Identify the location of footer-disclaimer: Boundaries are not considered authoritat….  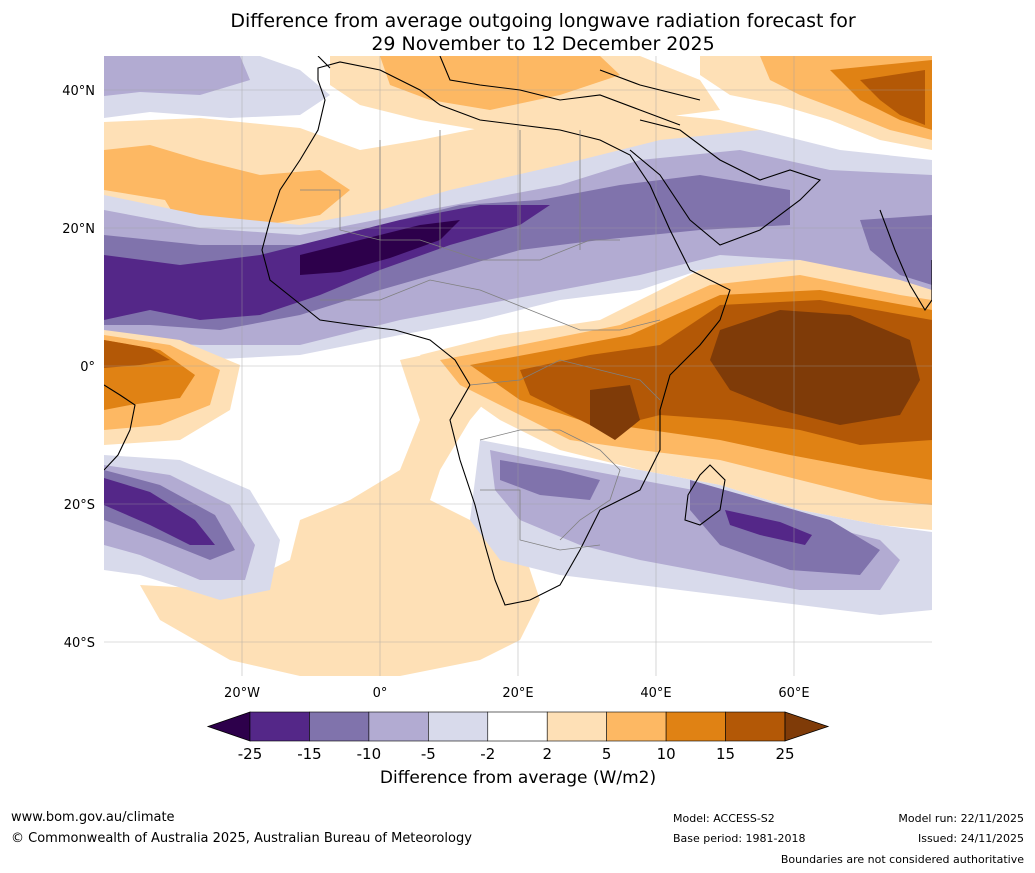
(902, 859).